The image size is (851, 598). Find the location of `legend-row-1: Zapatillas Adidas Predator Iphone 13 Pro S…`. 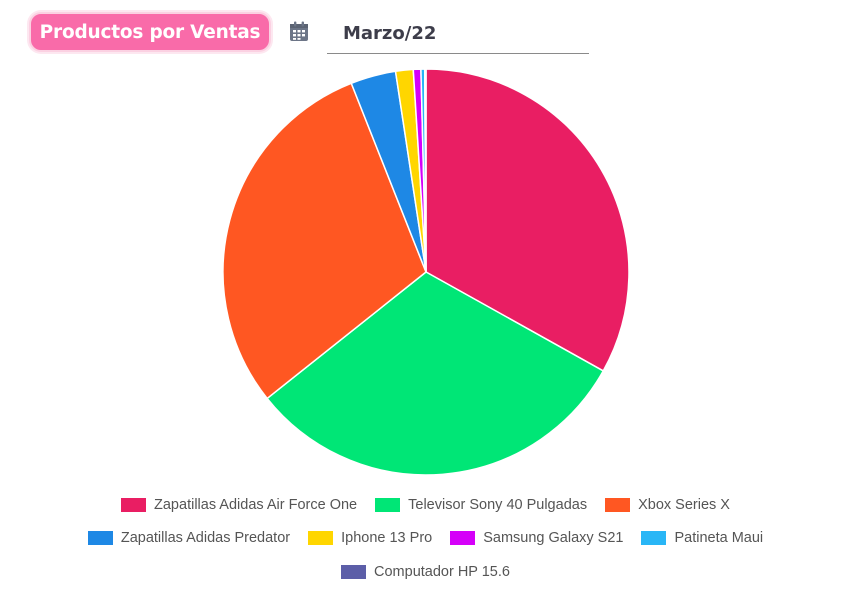

legend-row-1: Zapatillas Adidas Predator Iphone 13 Pro S… is located at coordinates (425, 539).